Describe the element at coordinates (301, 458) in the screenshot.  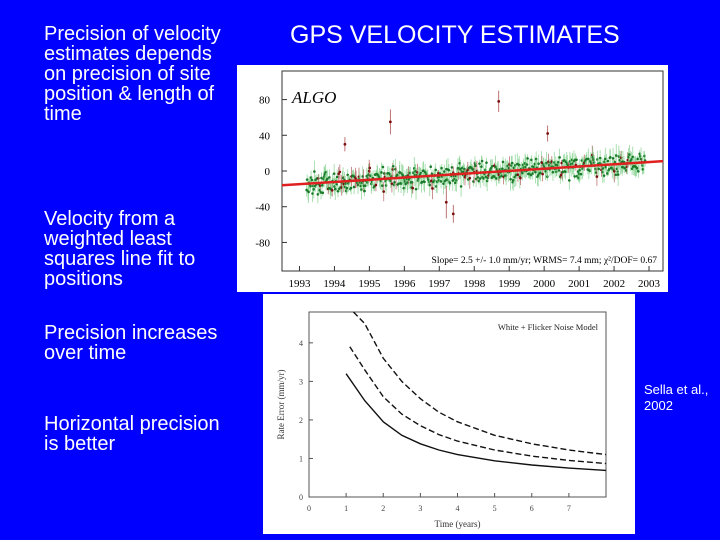
I see `y-tick-label: 1` at that location.